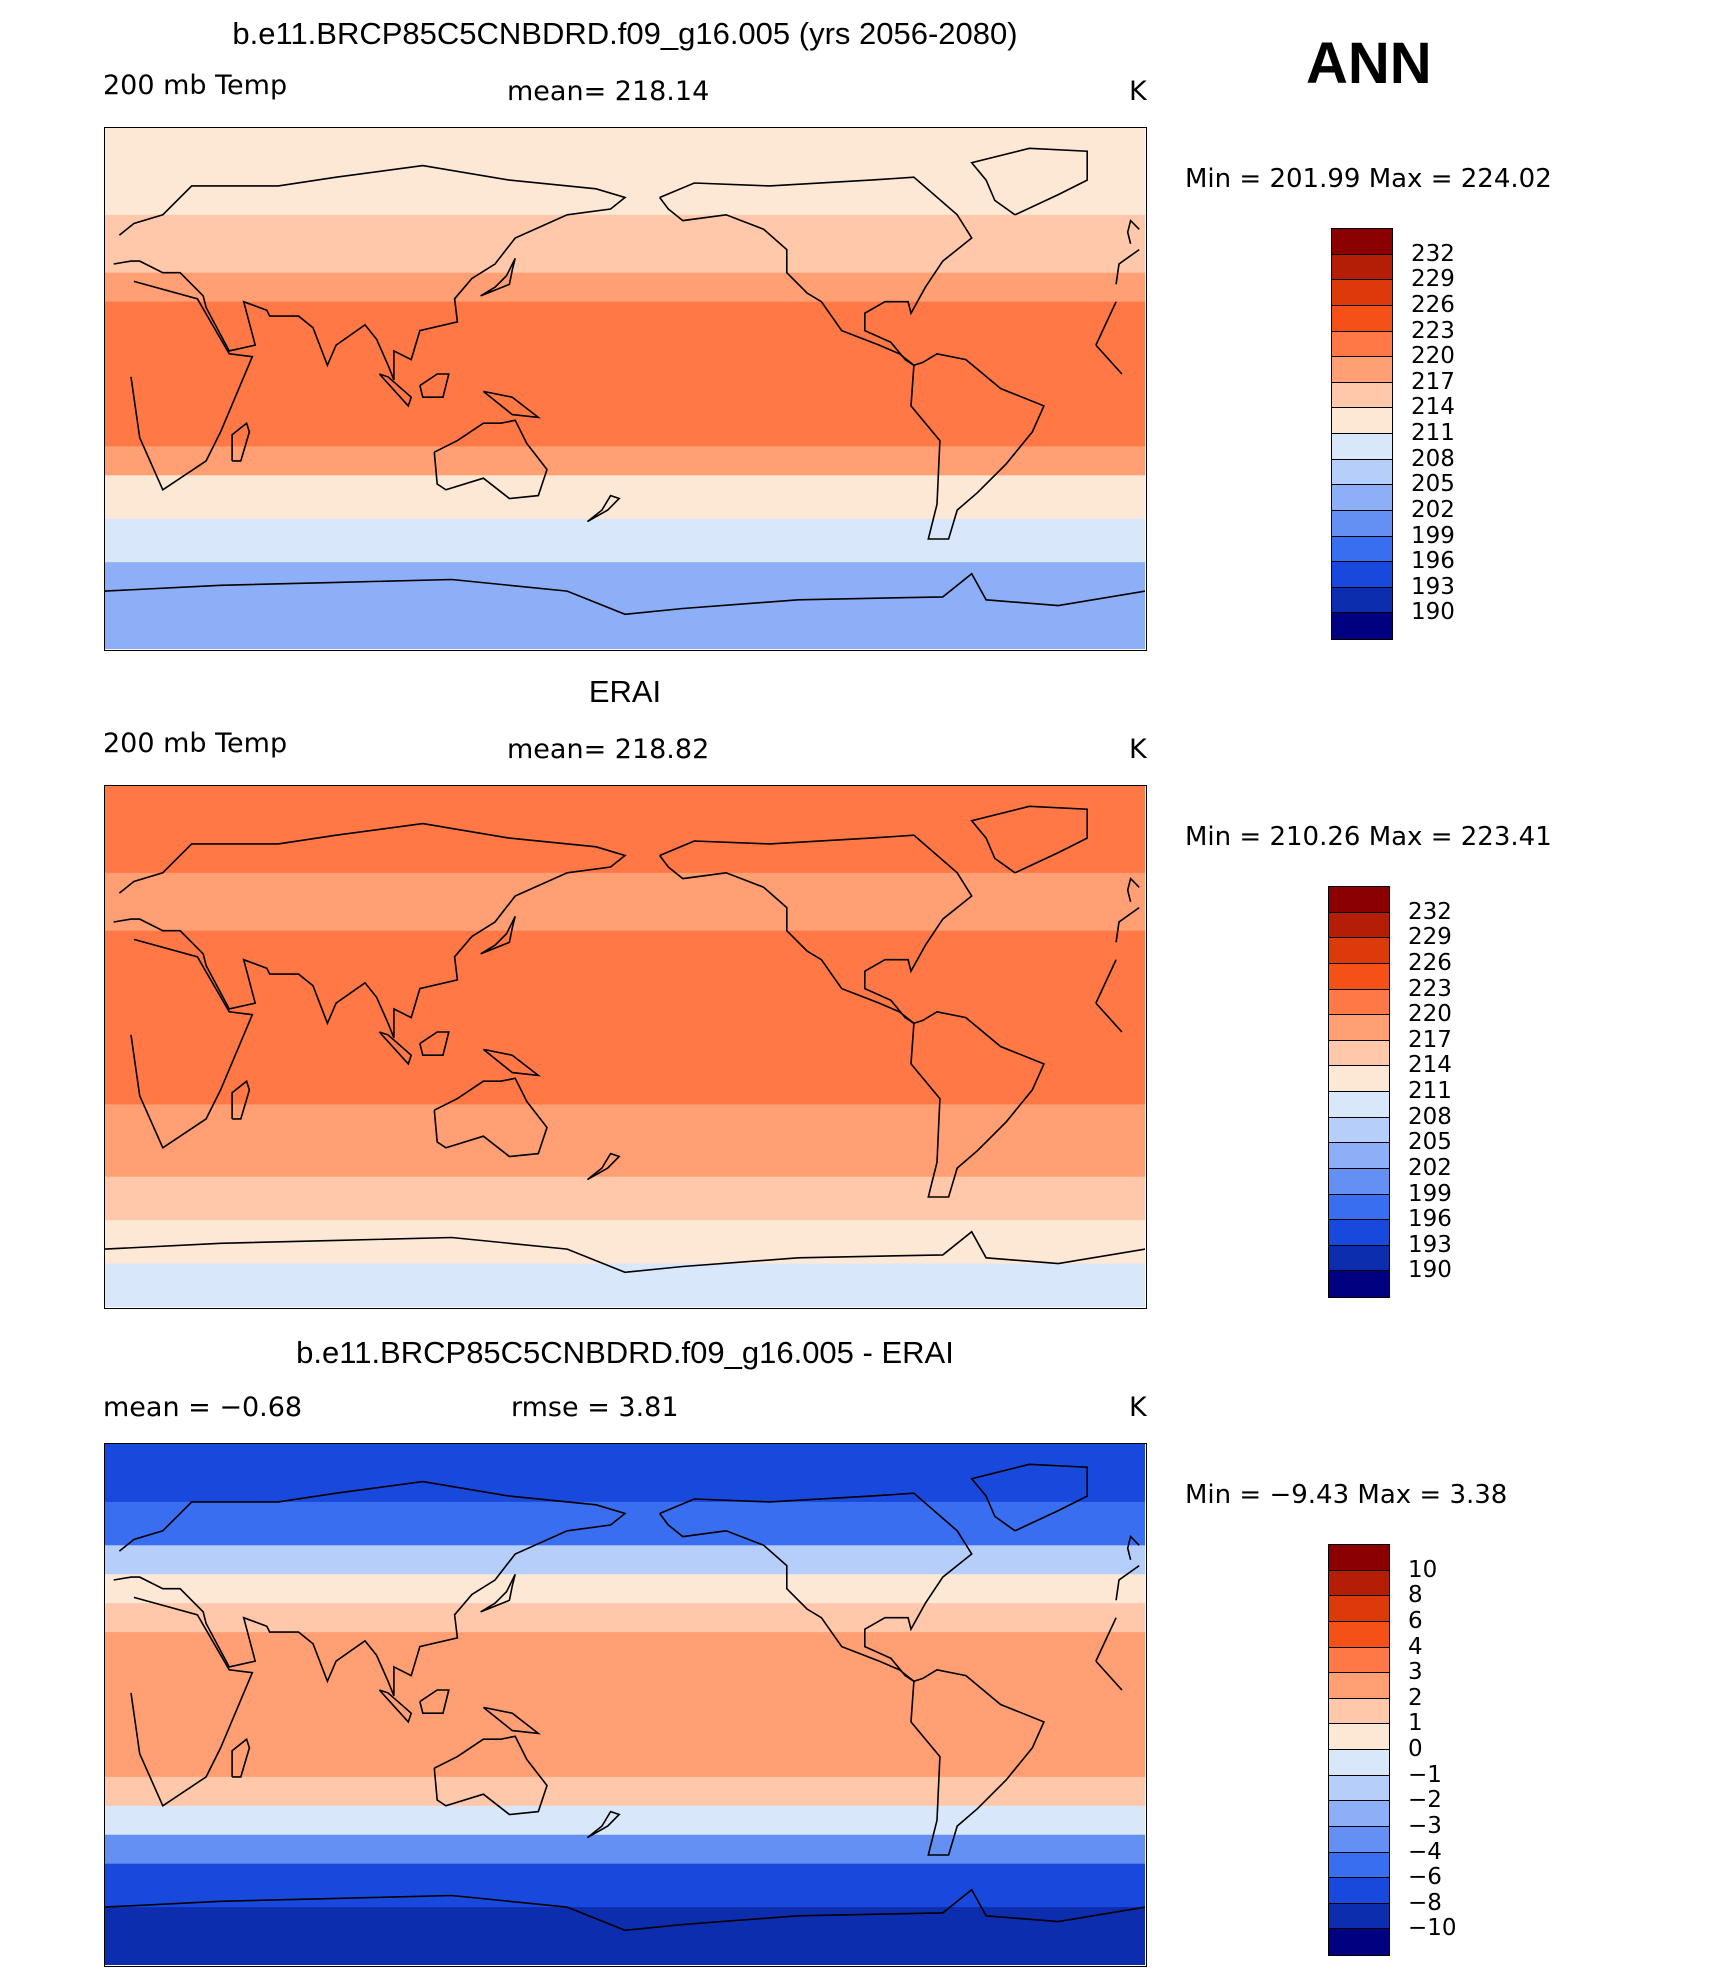 The height and width of the screenshot is (1981, 1710). Describe the element at coordinates (1433, 484) in the screenshot. I see `colorbar-label-9: 205` at that location.